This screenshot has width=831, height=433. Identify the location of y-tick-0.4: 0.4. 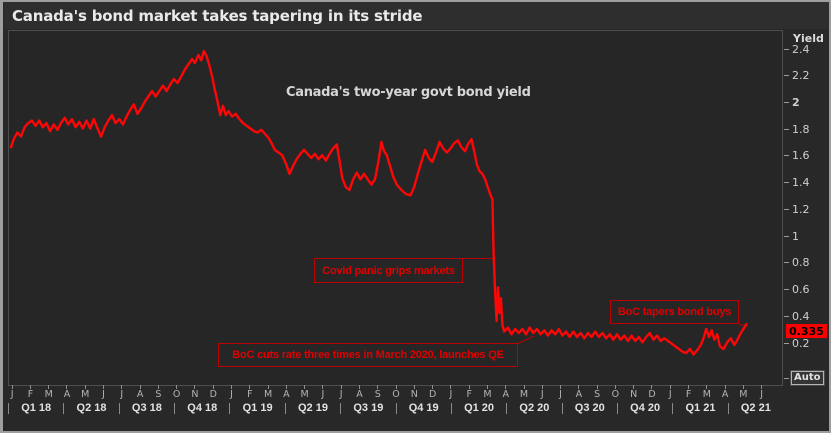
(797, 316).